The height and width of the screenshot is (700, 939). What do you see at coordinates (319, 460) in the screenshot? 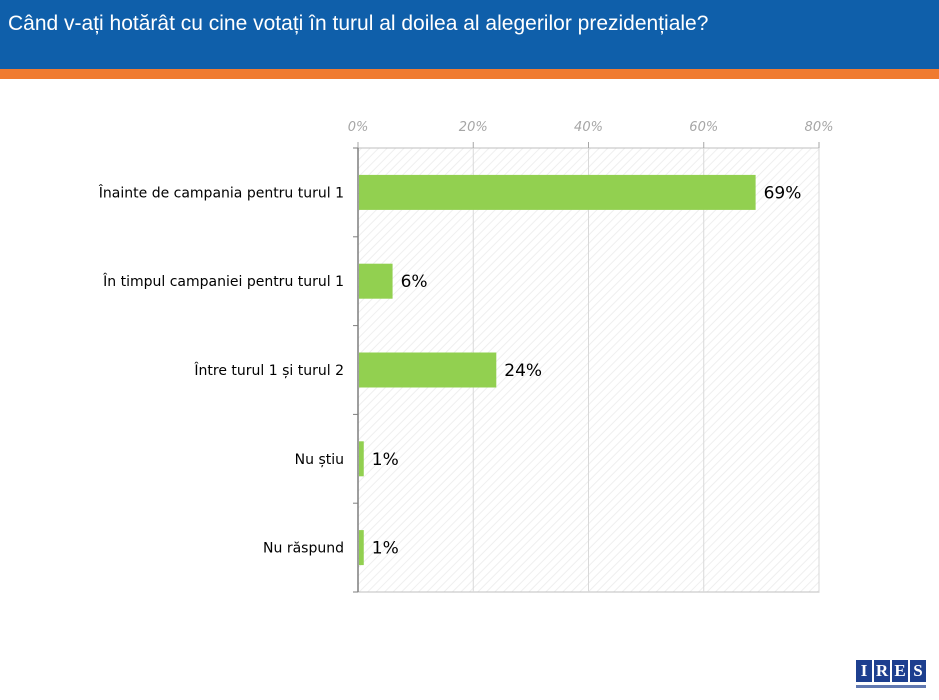
I see `category-label: Nu știu` at bounding box center [319, 460].